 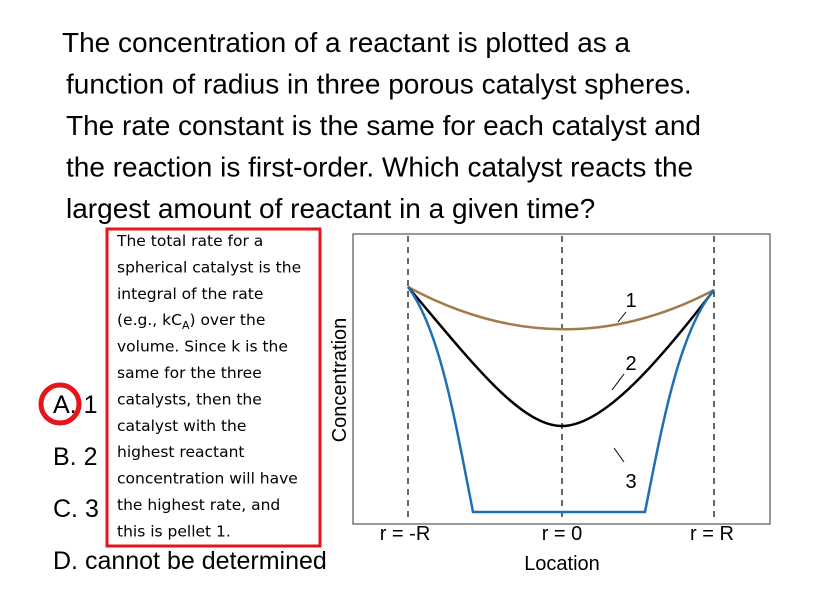 I want to click on explanation-line: the highest rate, and, so click(x=198, y=505).